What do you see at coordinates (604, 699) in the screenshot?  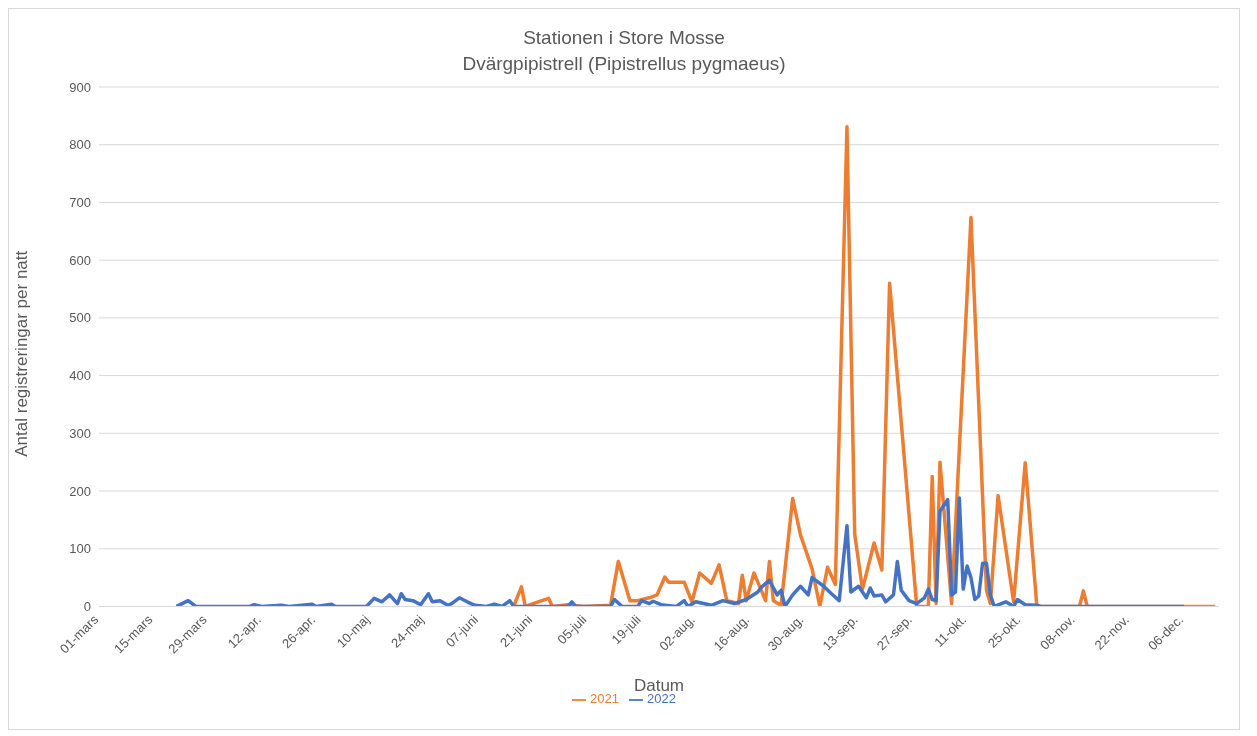 I see `legend-label: 2021` at bounding box center [604, 699].